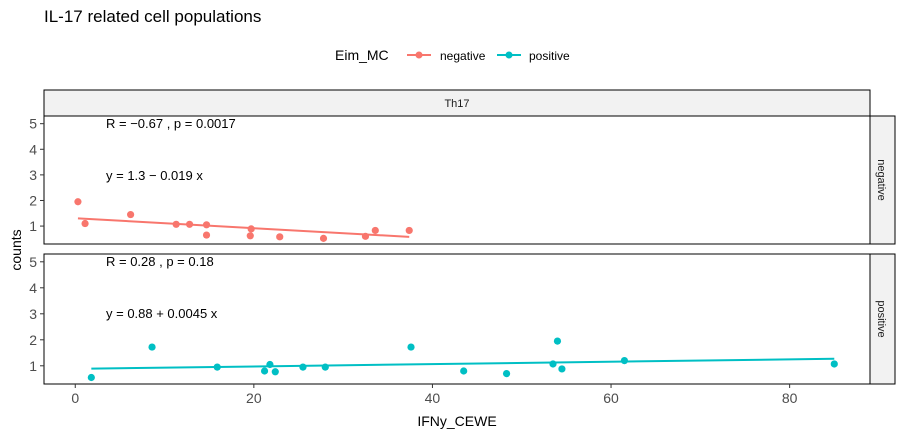 The height and width of the screenshot is (436, 904). I want to click on x-axis: 0 20 40 60 80, so click(434, 395).